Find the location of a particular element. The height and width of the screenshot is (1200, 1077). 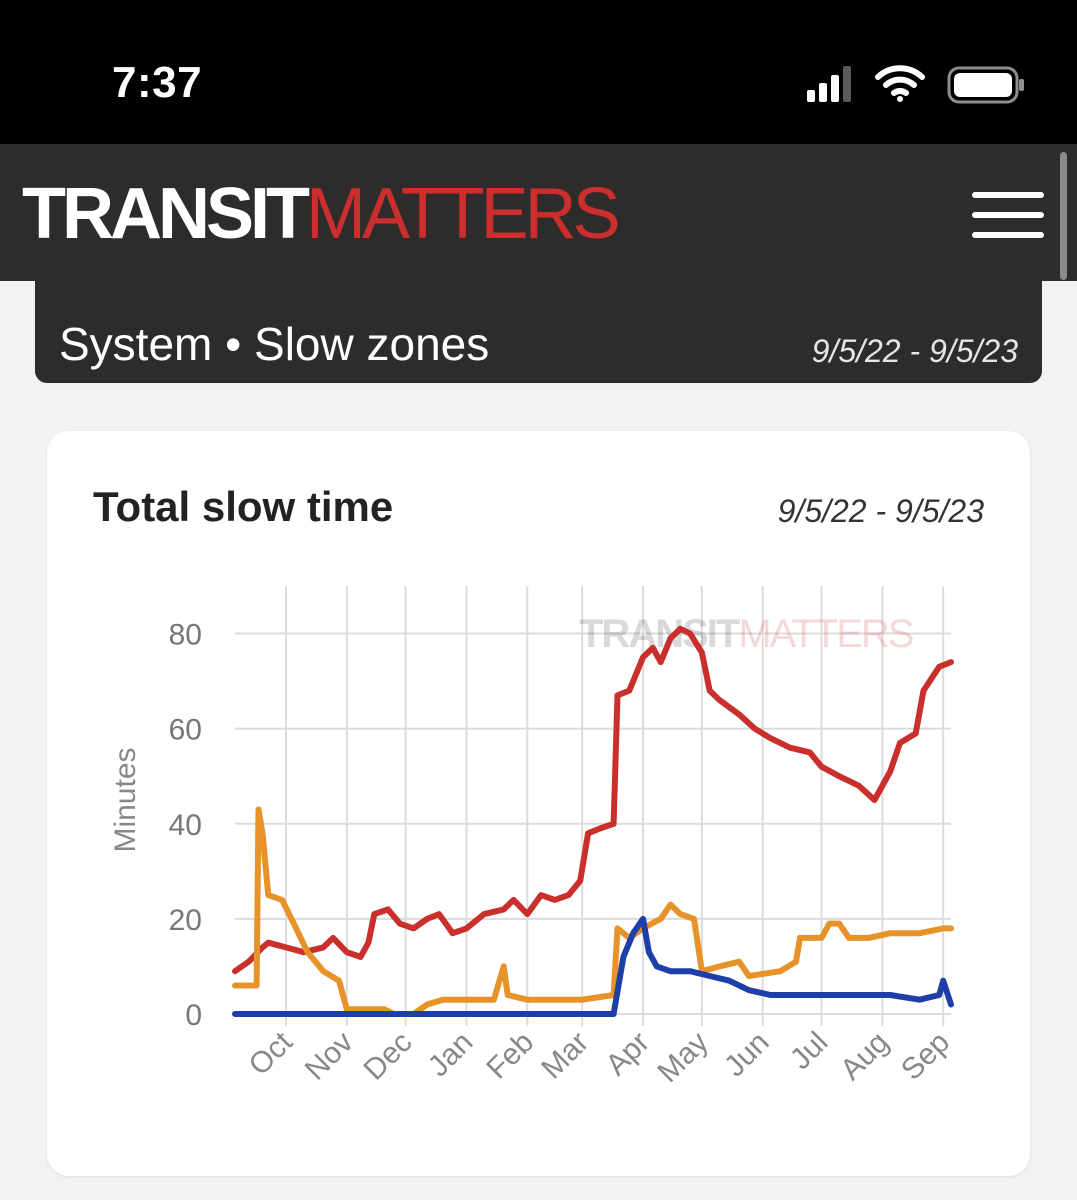

logo-text-transit: TRANSIT is located at coordinates (166, 214).